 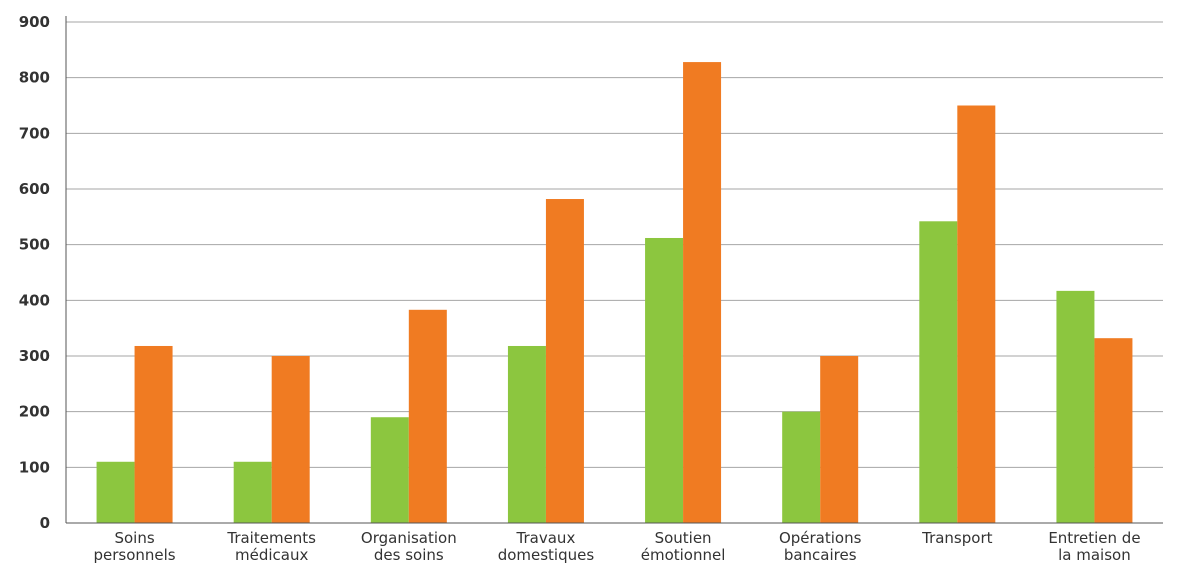 What do you see at coordinates (1113, 430) in the screenshot?
I see `bar-series2-cat8` at bounding box center [1113, 430].